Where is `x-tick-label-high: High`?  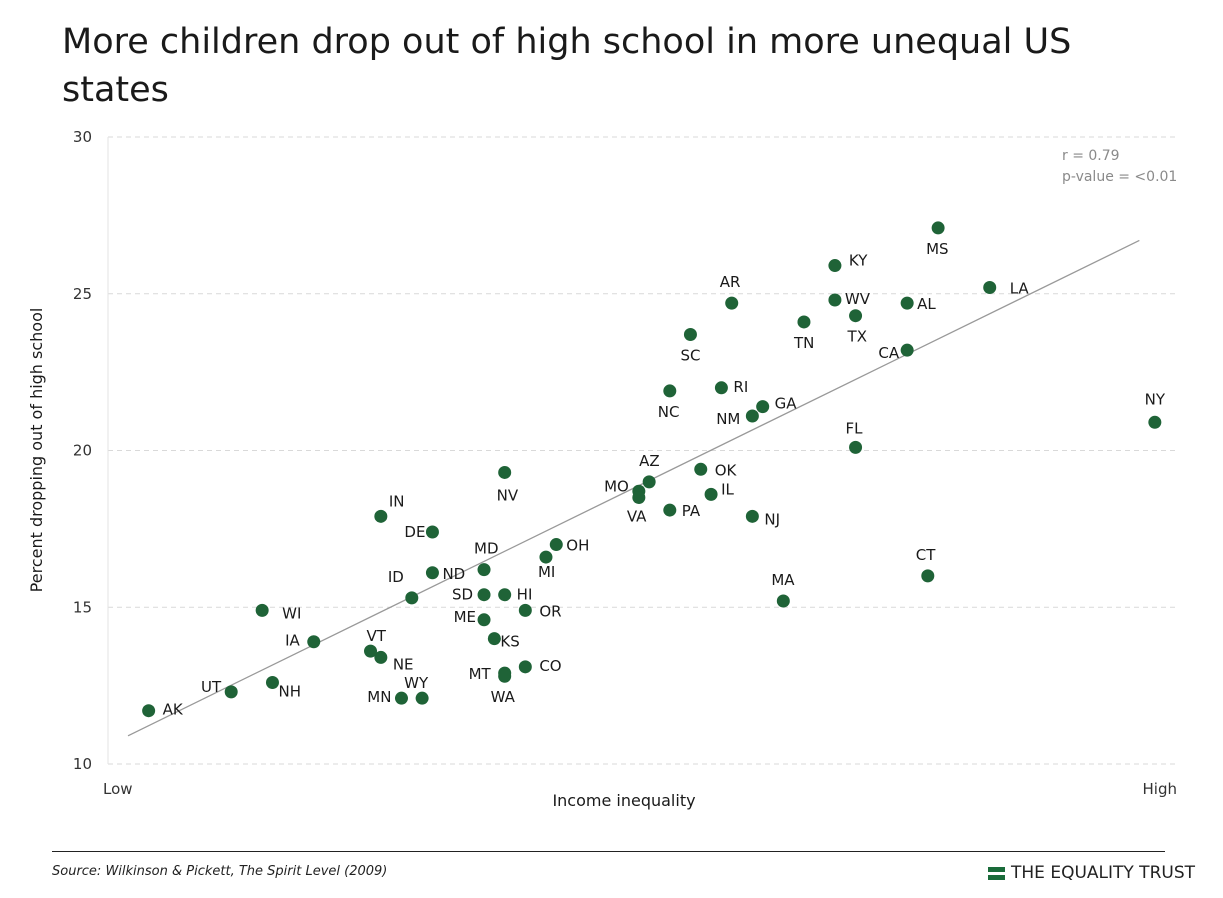
x-tick-label-high: High is located at coordinates (1160, 789).